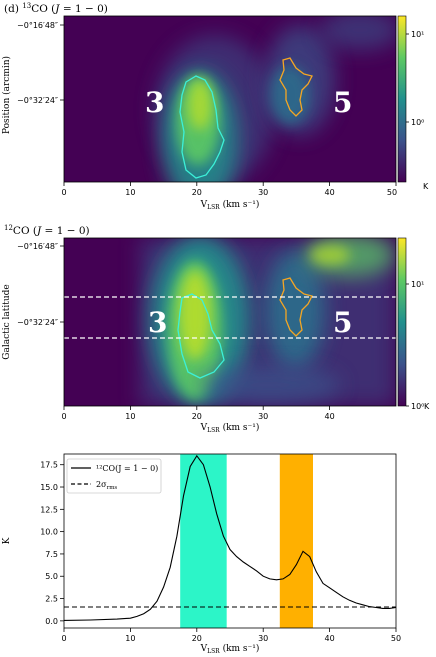 The width and height of the screenshot is (436, 657). I want to click on panel1-cyan-contour, so click(202, 127).